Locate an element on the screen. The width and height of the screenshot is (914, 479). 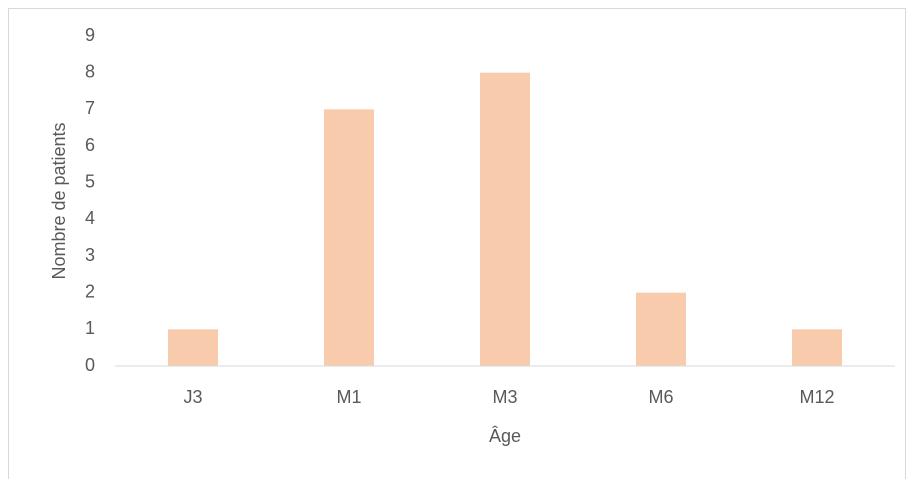
y-tick-label: 1 is located at coordinates (90, 328).